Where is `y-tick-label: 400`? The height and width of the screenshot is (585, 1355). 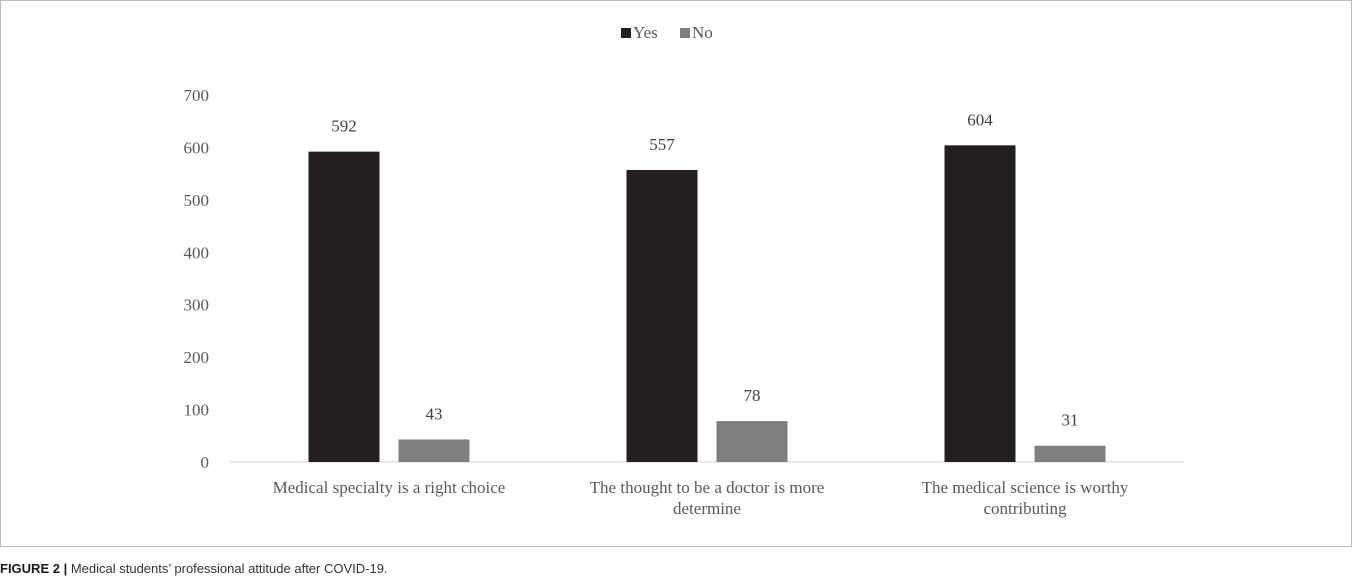 y-tick-label: 400 is located at coordinates (197, 252).